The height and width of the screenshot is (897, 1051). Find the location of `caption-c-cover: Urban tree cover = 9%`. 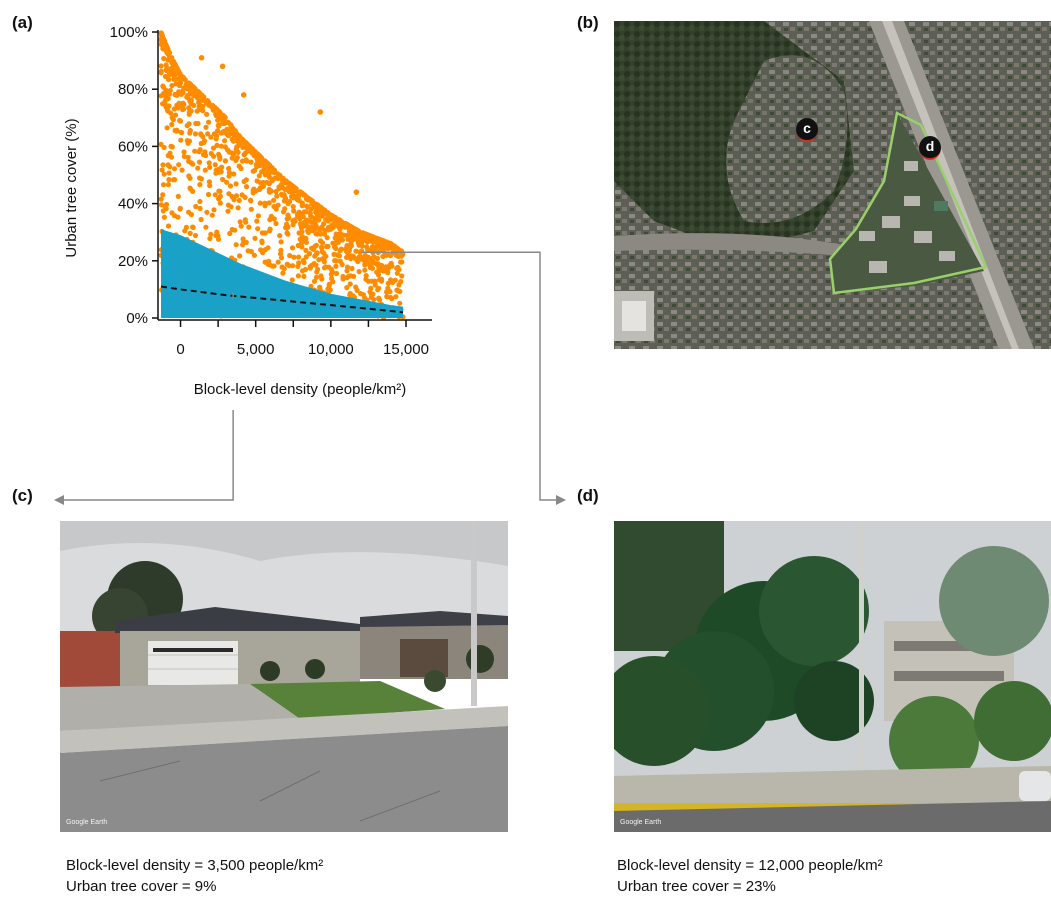

caption-c-cover: Urban tree cover = 9% is located at coordinates (141, 886).